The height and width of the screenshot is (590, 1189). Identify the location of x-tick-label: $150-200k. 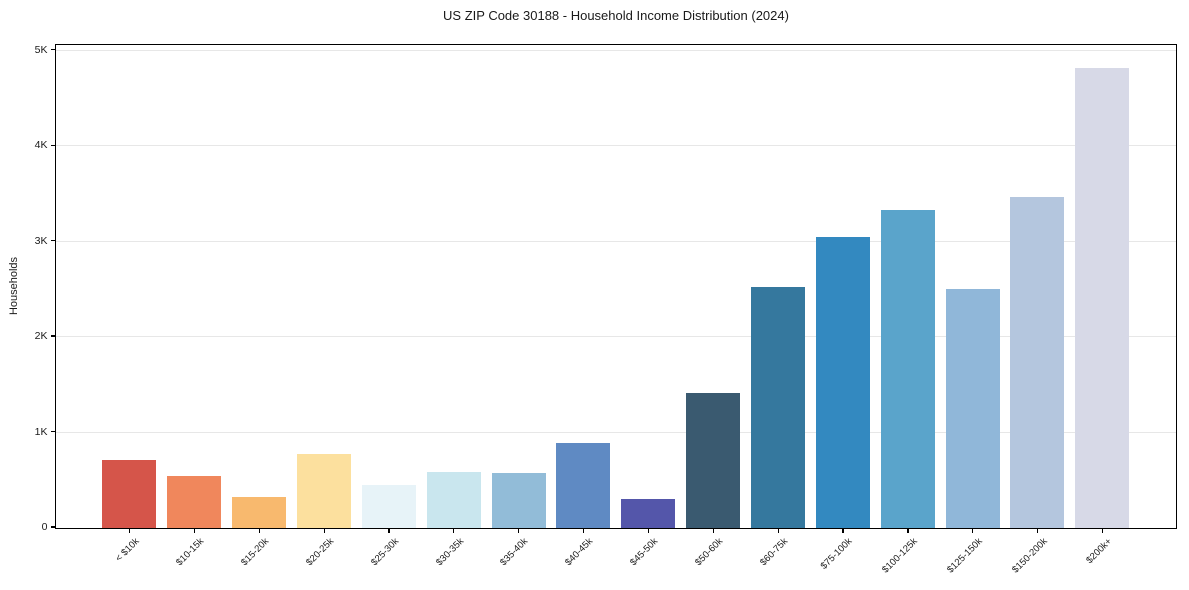
(1029, 556).